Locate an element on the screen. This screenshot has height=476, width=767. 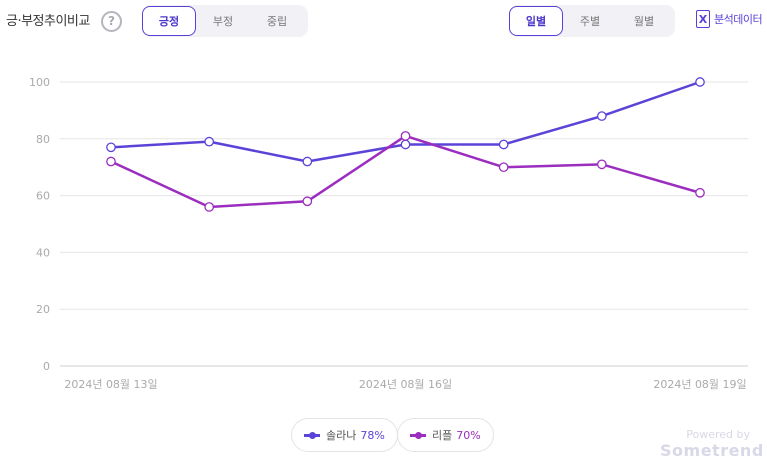
tab-weekly: 주별 is located at coordinates (590, 21).